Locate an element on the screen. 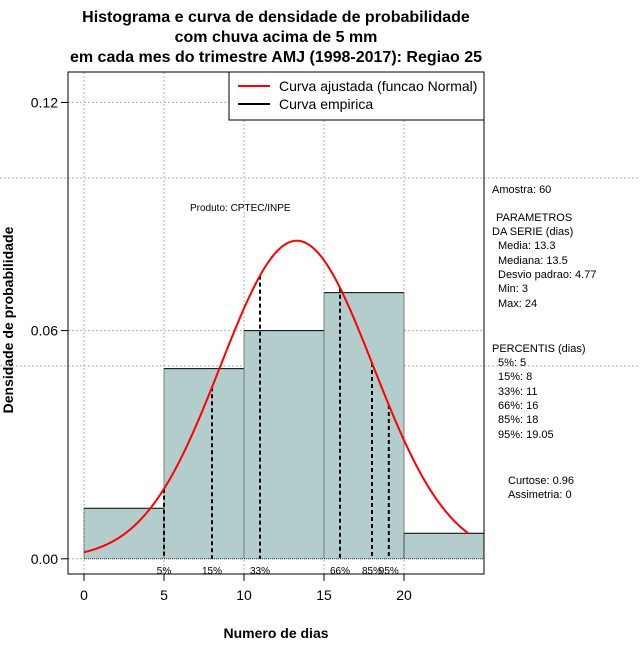 This screenshot has height=660, width=640. stat-percentis-title: PERCENTIS (dias) is located at coordinates (539, 349).